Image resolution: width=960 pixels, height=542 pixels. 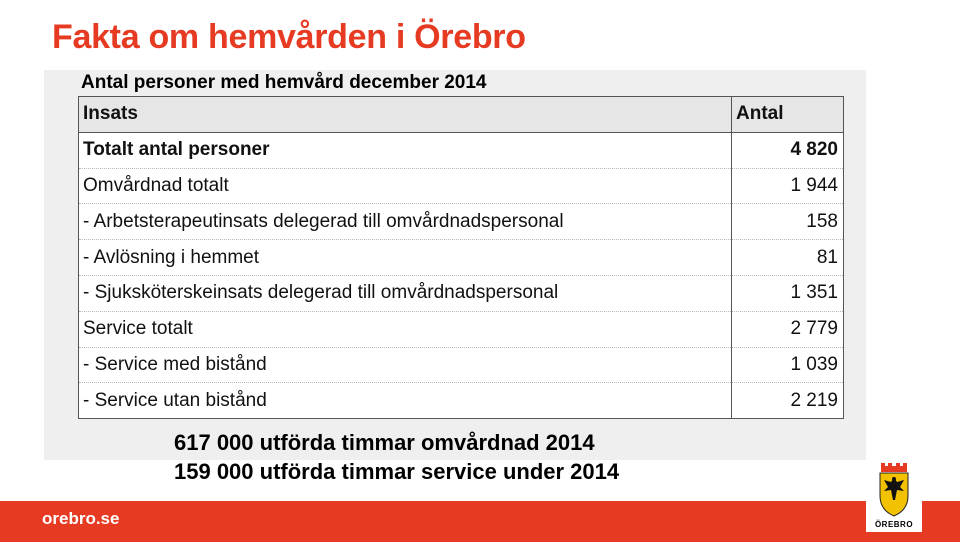 What do you see at coordinates (787, 257) in the screenshot?
I see `row-value: 81` at bounding box center [787, 257].